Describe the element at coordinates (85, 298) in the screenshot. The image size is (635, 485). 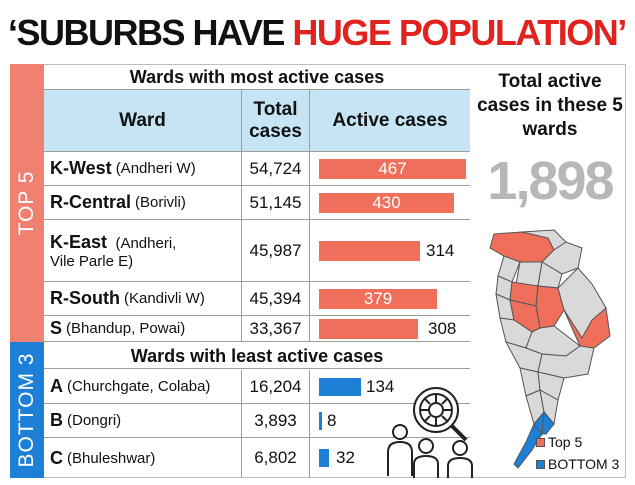
I see `ward-name: R-South` at that location.